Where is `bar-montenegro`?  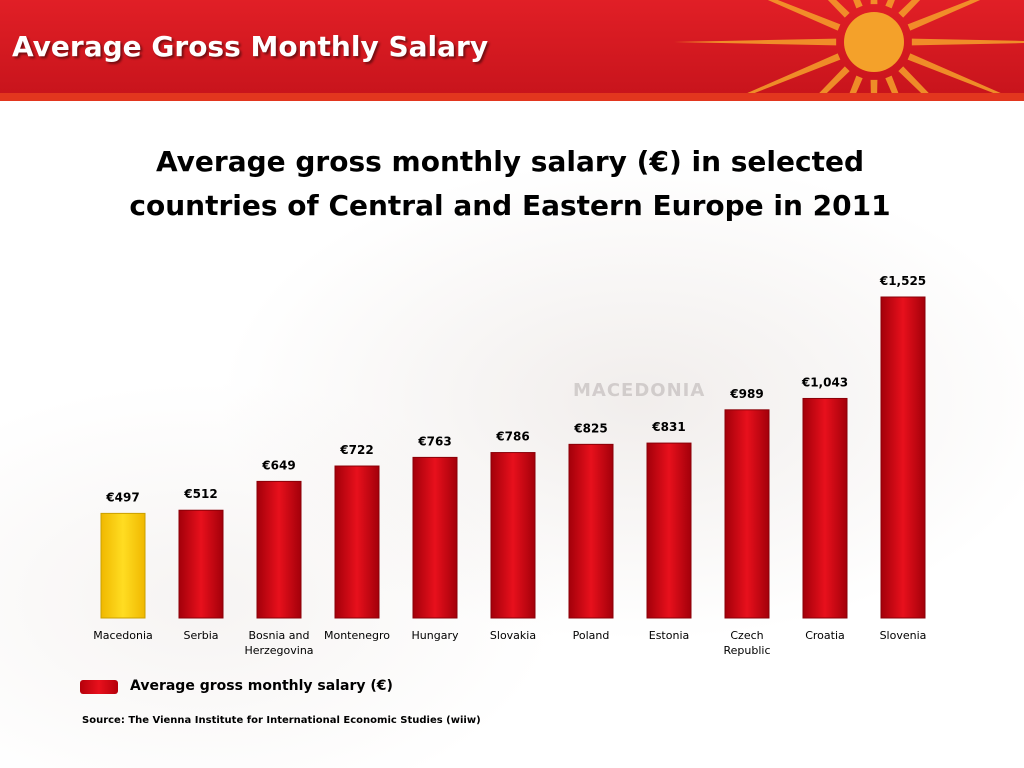
bar-montenegro is located at coordinates (357, 542).